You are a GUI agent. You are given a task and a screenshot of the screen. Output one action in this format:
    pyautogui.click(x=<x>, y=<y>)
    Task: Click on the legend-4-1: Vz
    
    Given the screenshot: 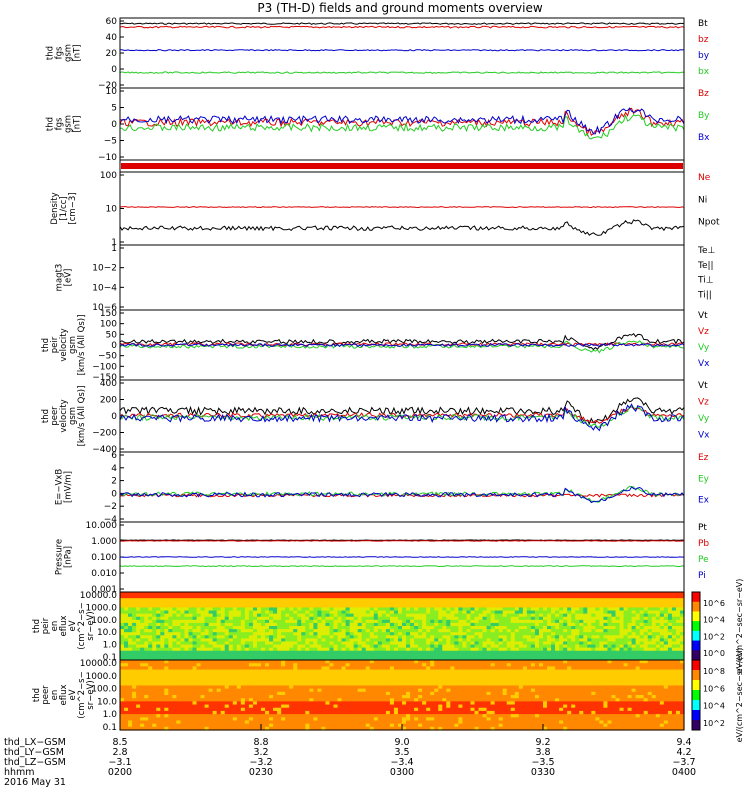 What is the action you would take?
    pyautogui.click(x=703, y=332)
    